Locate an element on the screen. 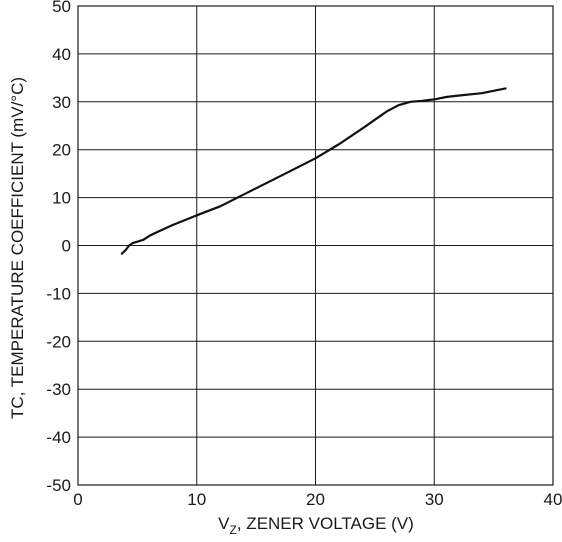 The height and width of the screenshot is (542, 562). x-axis-title: VZ, ZENER VOLTAGE (V) is located at coordinates (316, 525).